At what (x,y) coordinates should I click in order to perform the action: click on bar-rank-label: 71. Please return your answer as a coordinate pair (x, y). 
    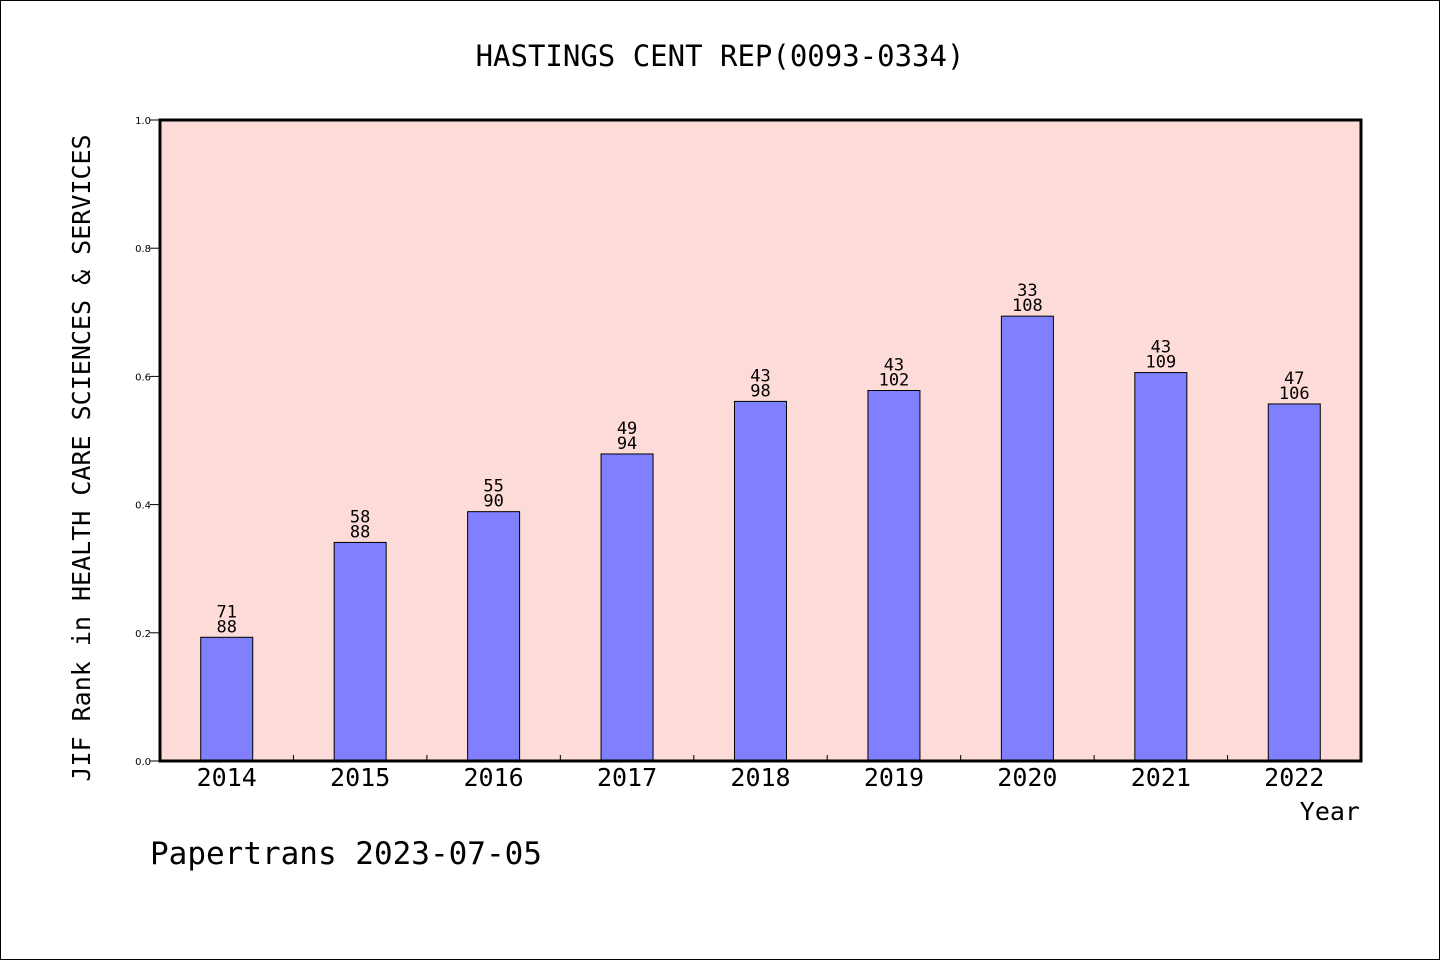
    Looking at the image, I should click on (226, 612).